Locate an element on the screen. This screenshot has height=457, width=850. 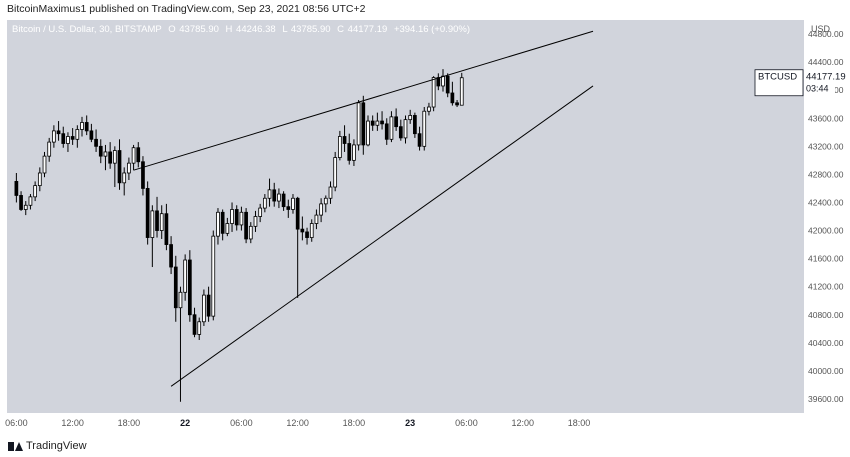
x-tick-label: 06:00 is located at coordinates (241, 423).